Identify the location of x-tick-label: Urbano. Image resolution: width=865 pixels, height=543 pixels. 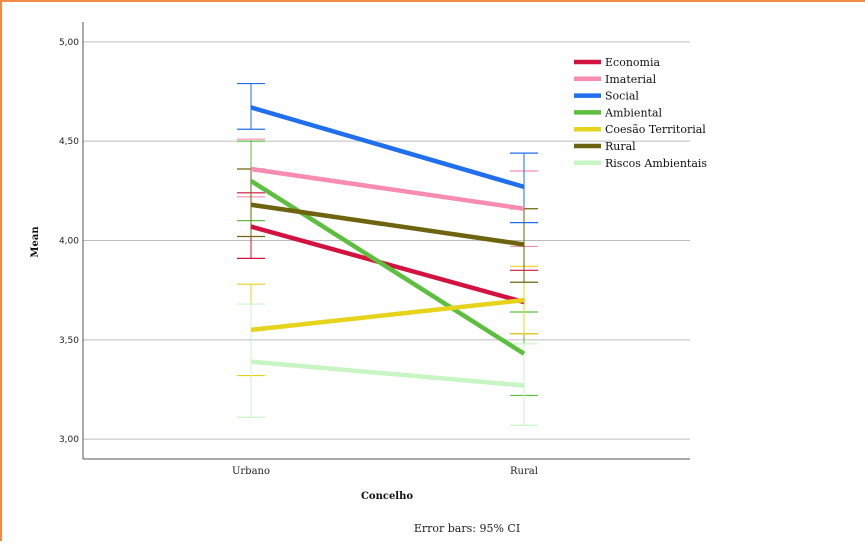
(251, 471).